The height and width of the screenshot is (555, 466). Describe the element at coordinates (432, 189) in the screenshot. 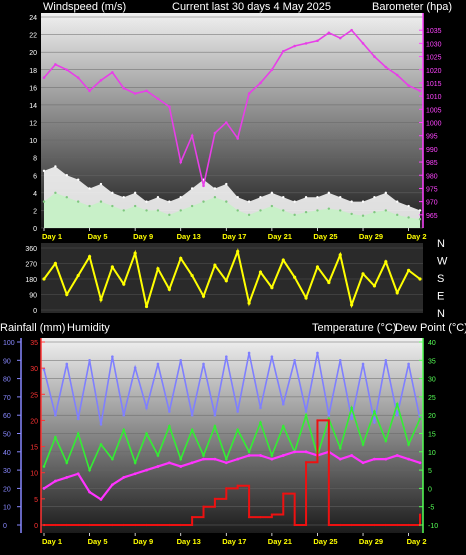

I see `barometer-tick-975: 975` at that location.